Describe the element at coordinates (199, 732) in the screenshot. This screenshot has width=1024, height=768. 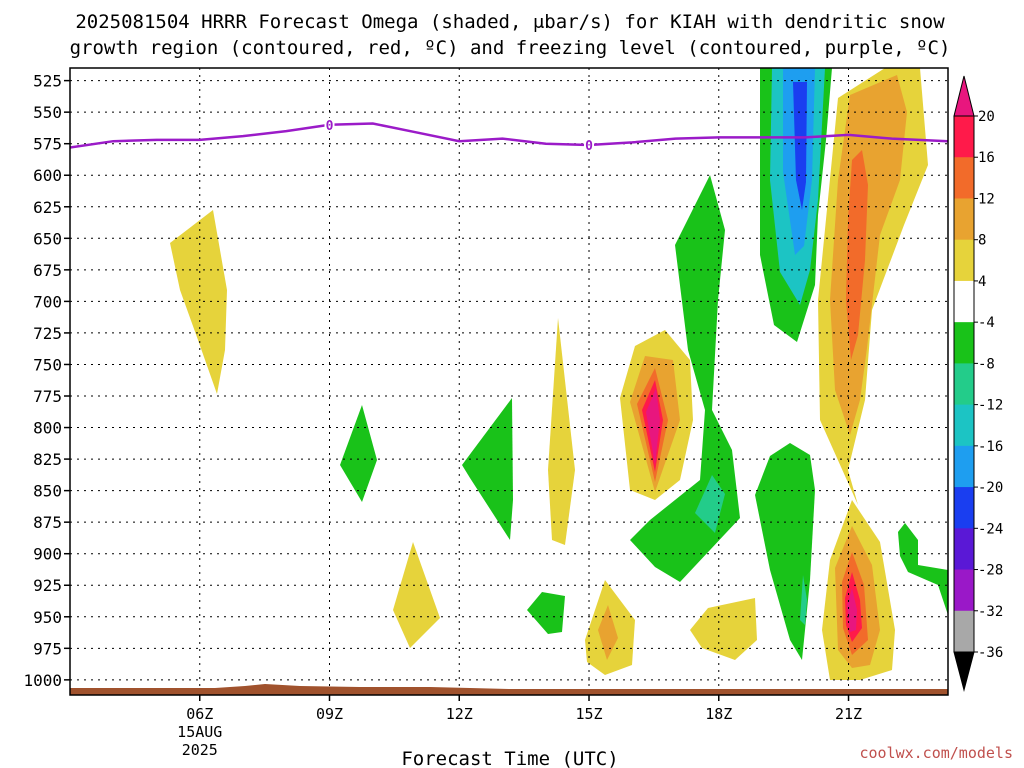
I see `x-date-label: 15AUG` at that location.